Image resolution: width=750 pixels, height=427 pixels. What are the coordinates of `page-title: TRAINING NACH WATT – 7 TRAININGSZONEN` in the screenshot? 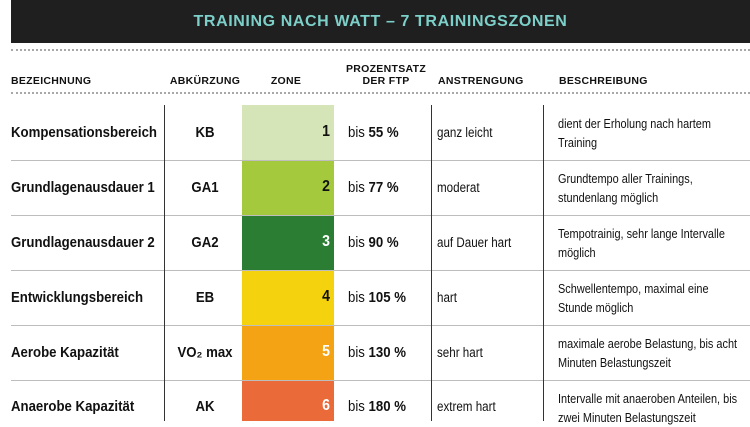 It's located at (380, 21).